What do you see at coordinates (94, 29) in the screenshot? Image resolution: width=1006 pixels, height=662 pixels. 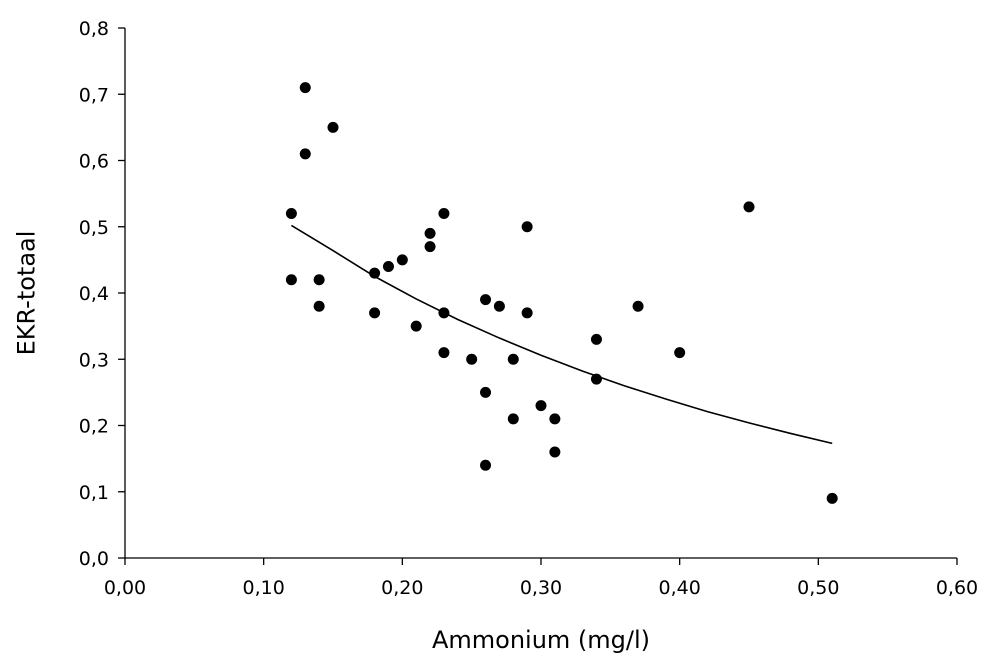 I see `y-tick-label: 0,8` at bounding box center [94, 29].